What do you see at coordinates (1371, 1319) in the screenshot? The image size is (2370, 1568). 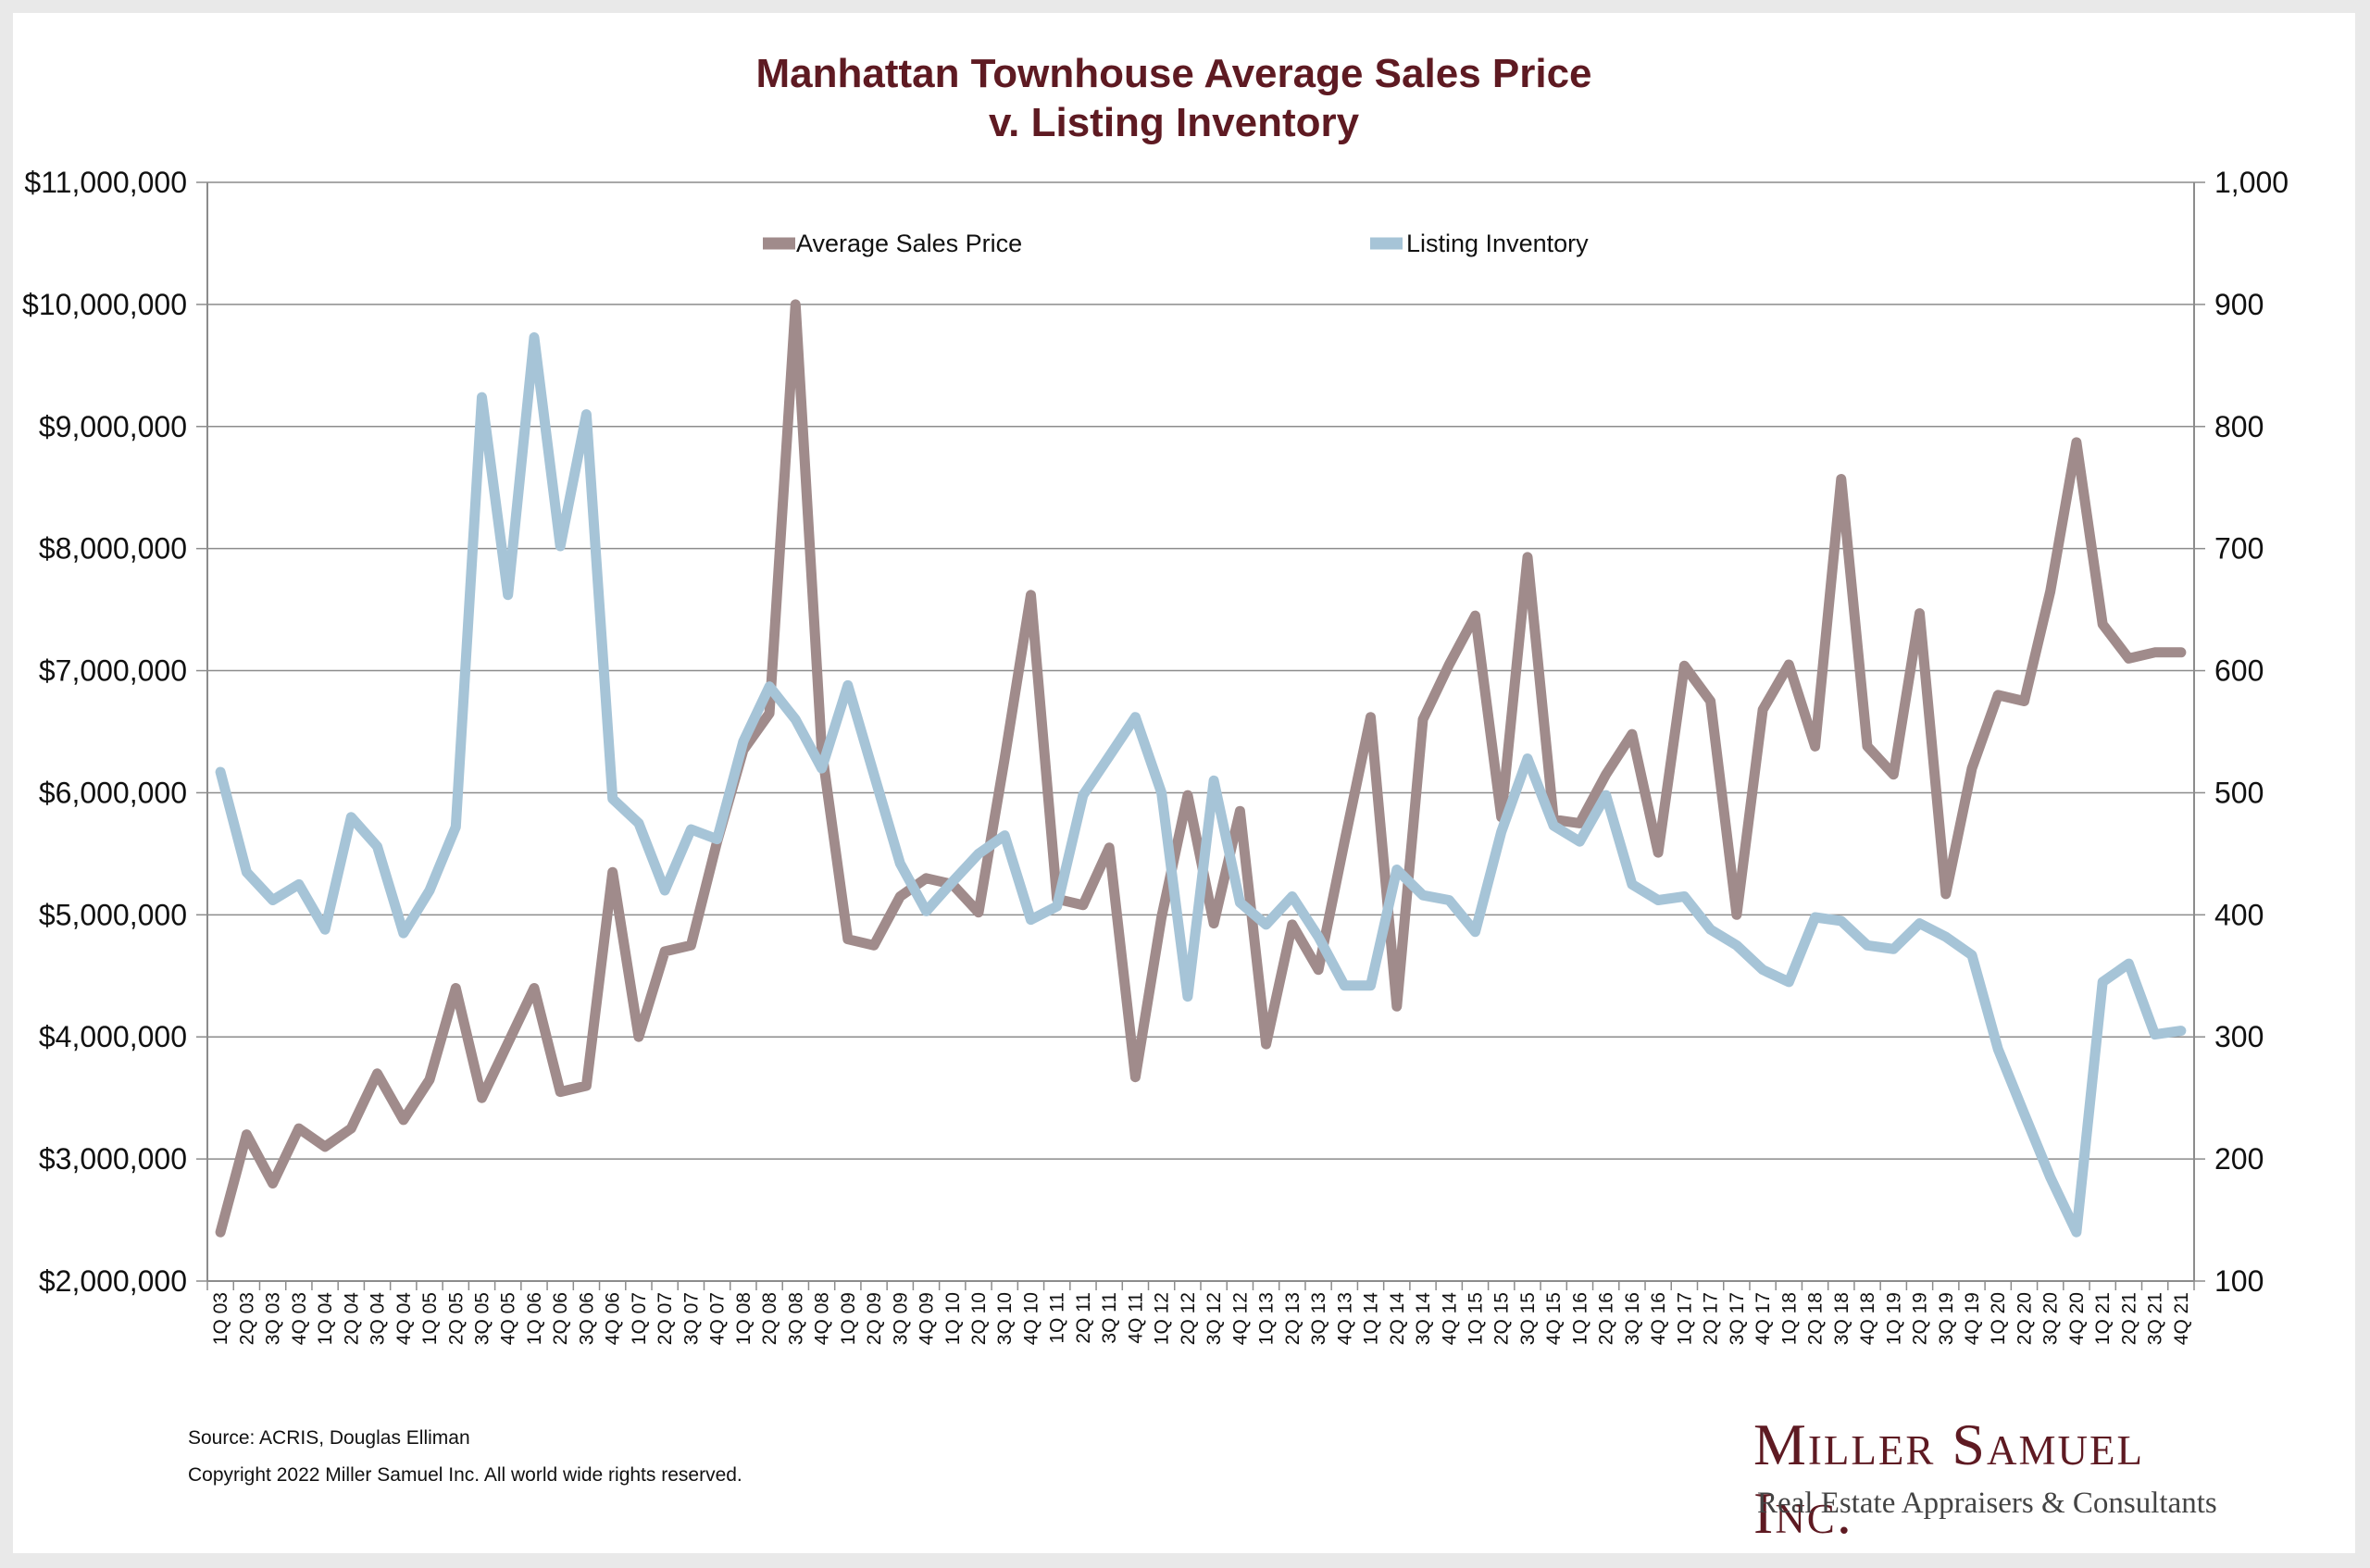 I see `x-tick-label: 1Q 14` at bounding box center [1371, 1319].